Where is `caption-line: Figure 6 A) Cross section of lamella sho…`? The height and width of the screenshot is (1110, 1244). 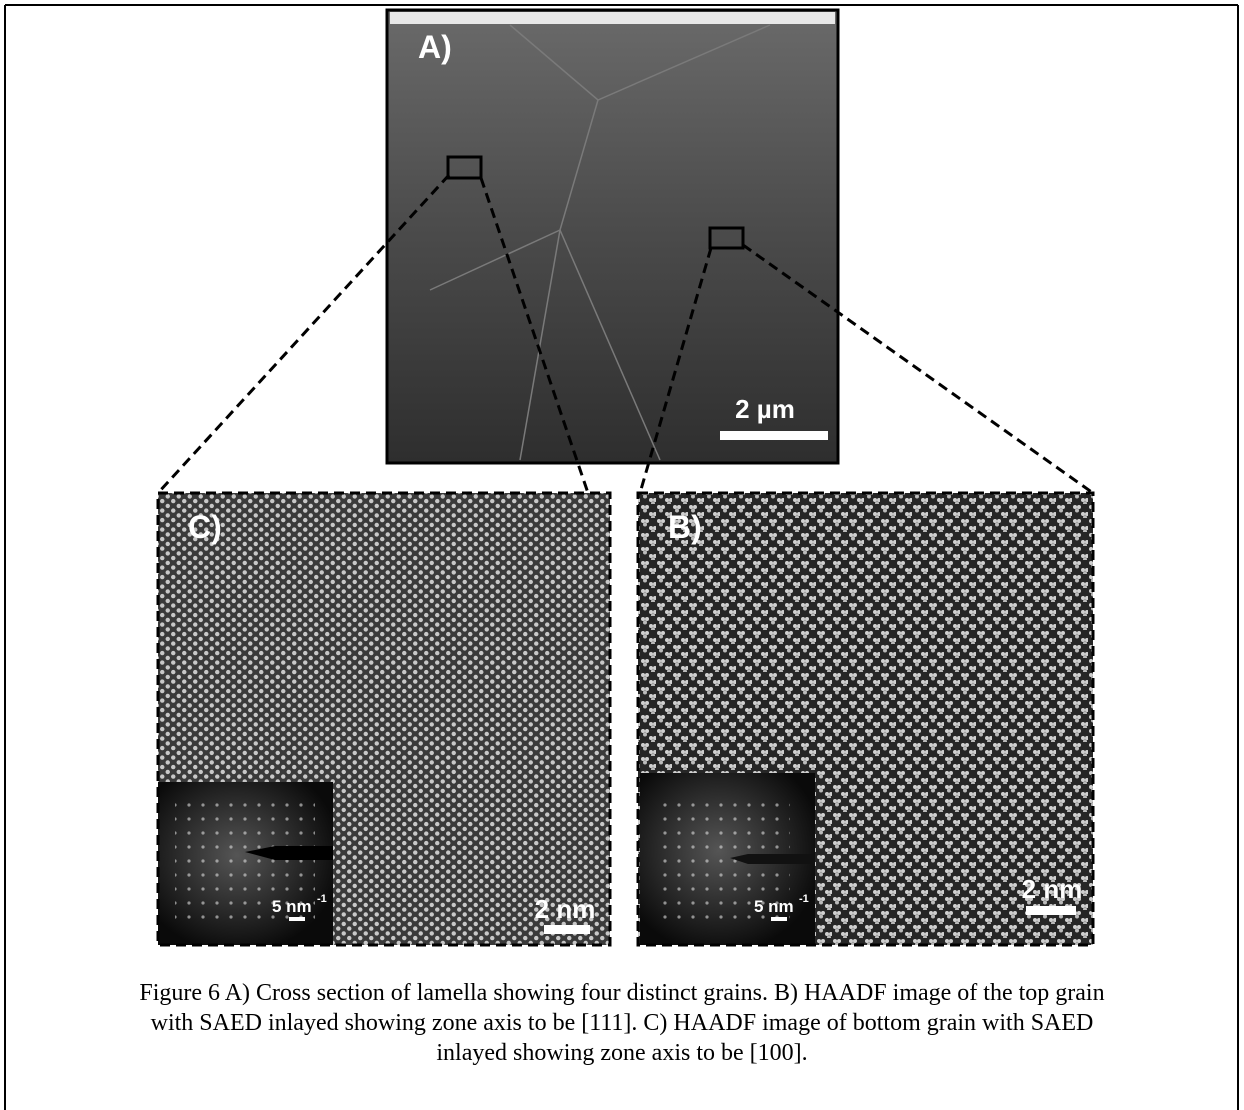
caption-line: Figure 6 A) Cross section of lamella sho… is located at coordinates (621, 993).